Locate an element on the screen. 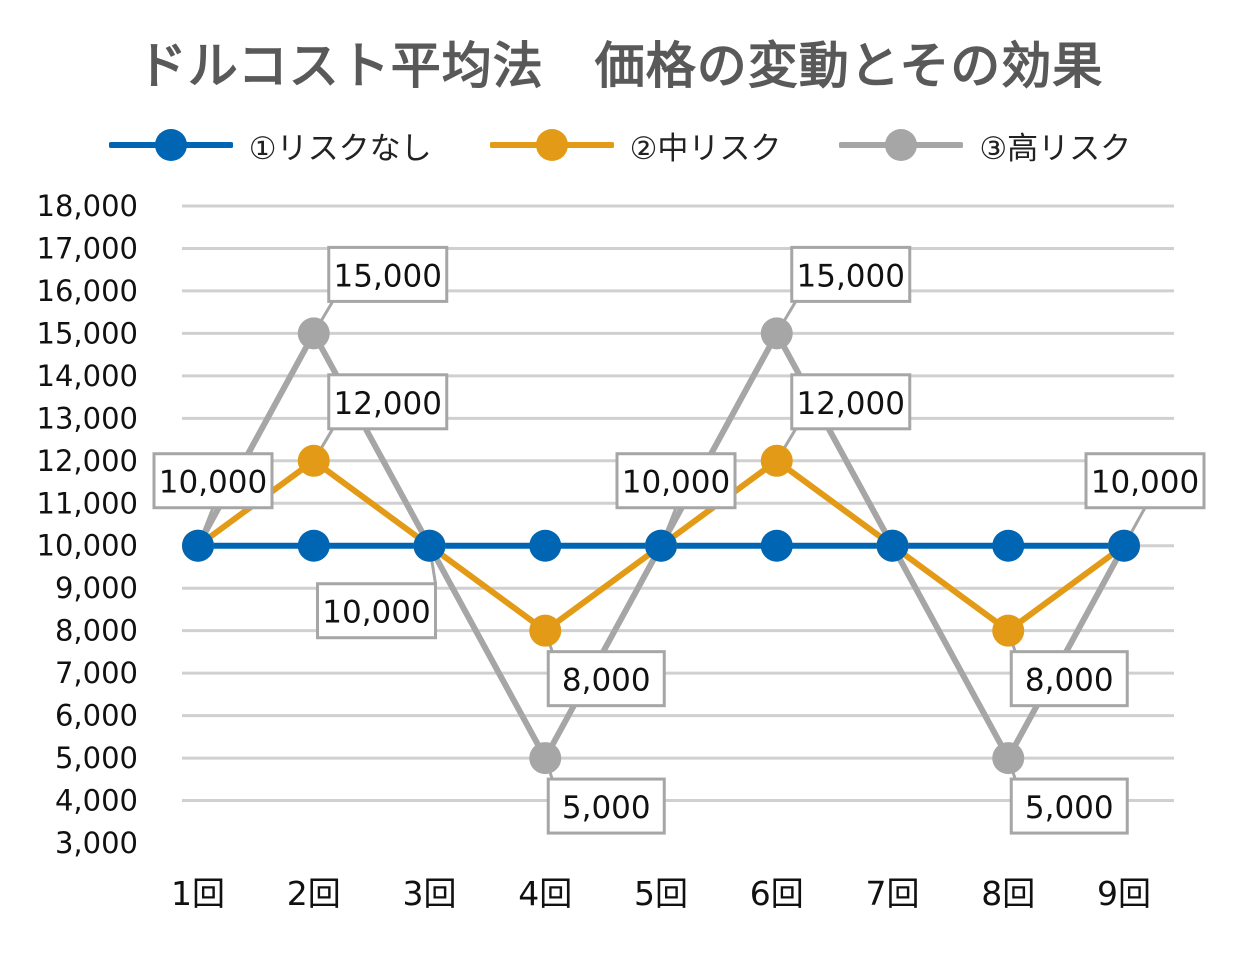  legend-item-mid-risk: ②中リスク is located at coordinates (635, 145).